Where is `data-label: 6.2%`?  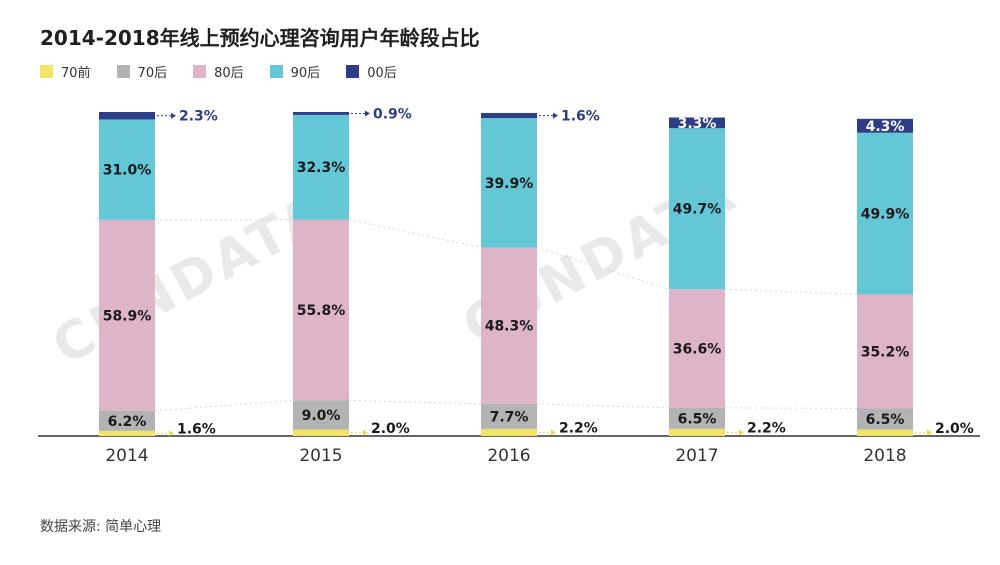 data-label: 6.2% is located at coordinates (127, 422).